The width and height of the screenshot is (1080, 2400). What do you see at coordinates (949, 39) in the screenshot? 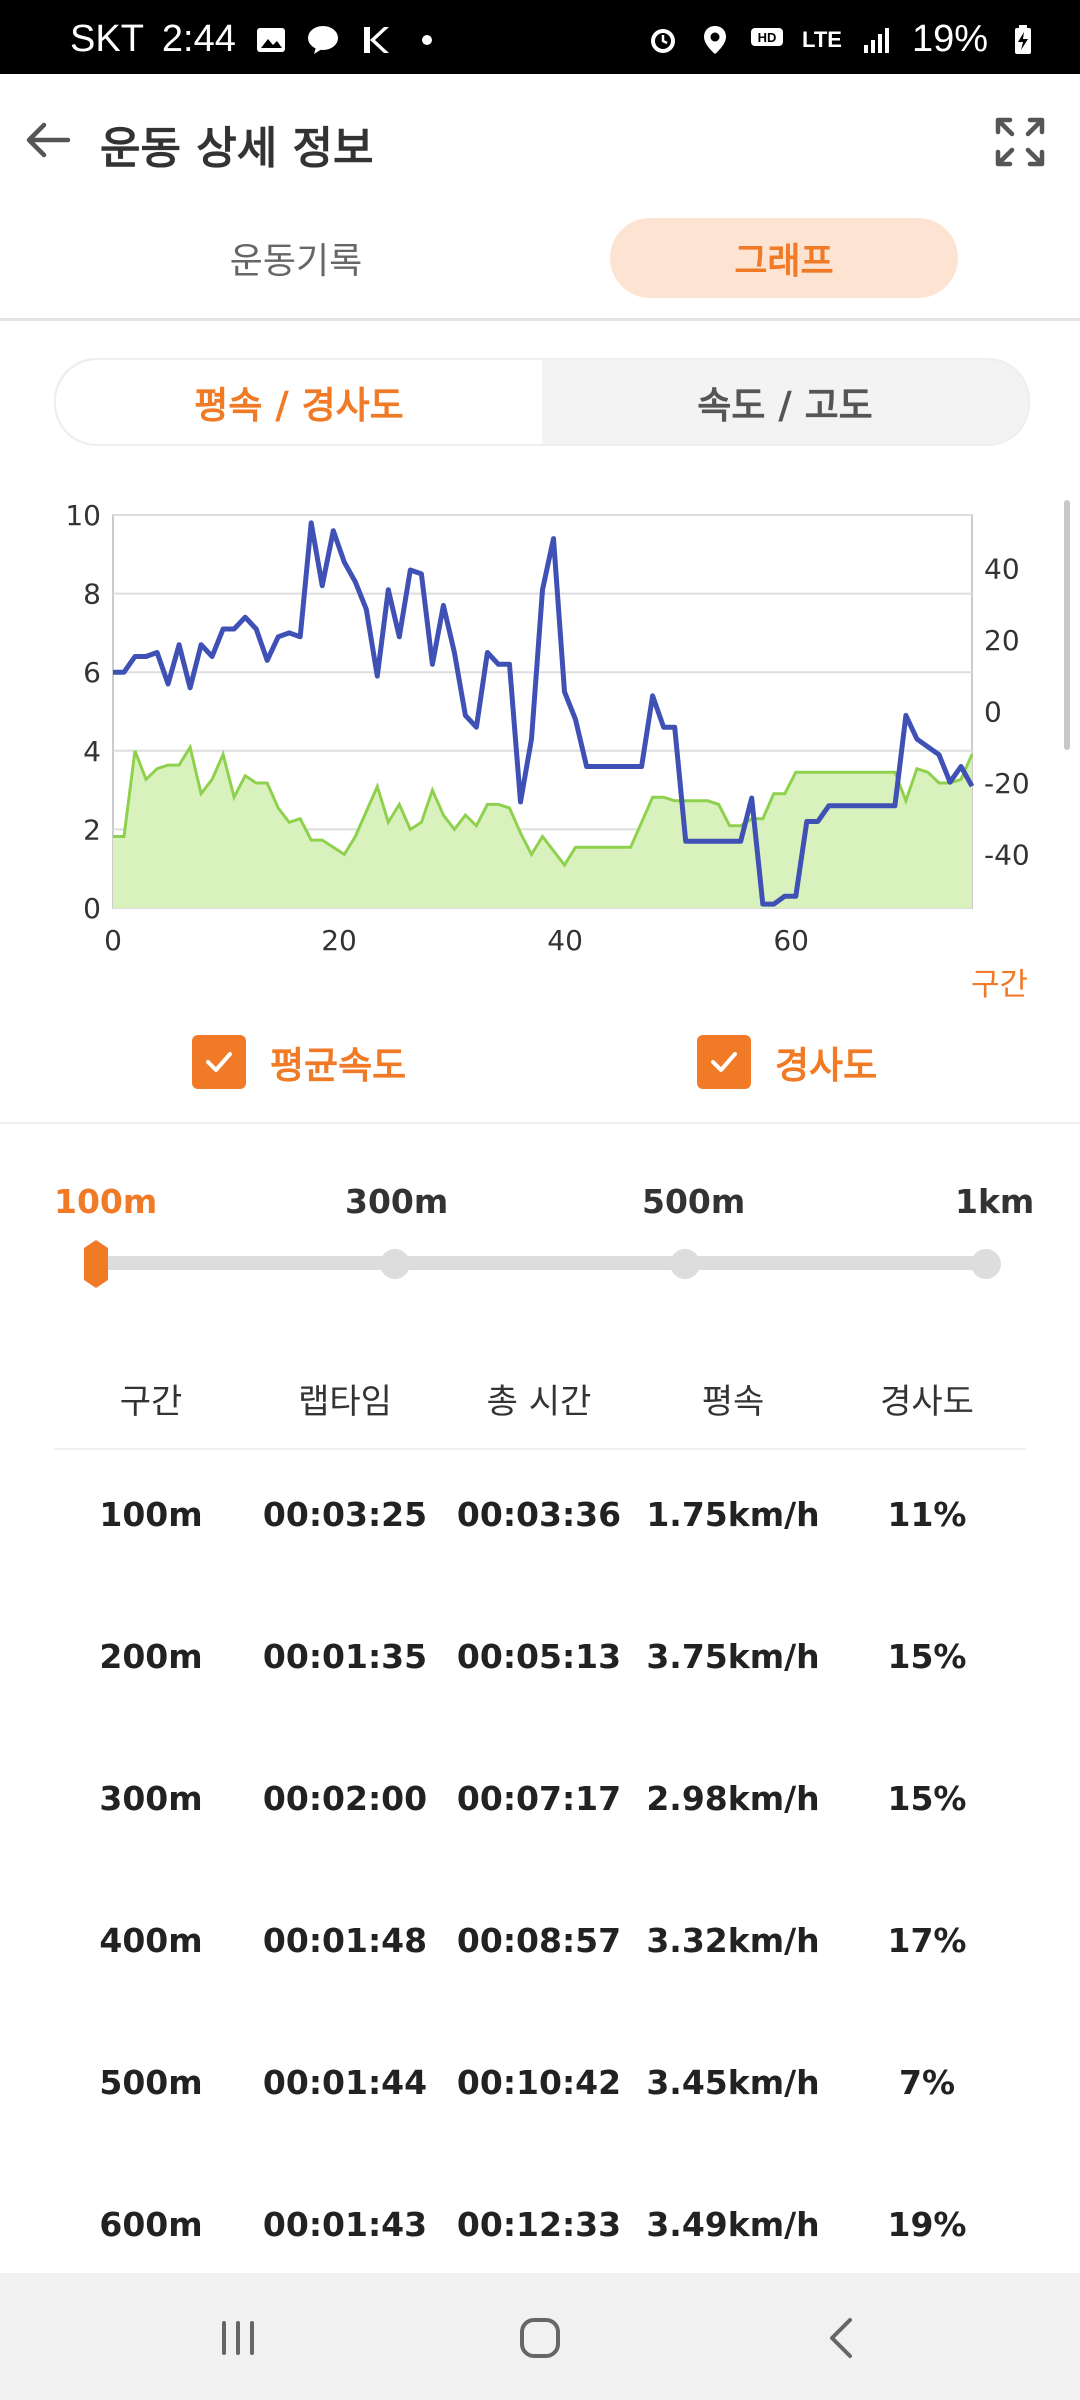
I see `battery-label: 19%` at bounding box center [949, 39].